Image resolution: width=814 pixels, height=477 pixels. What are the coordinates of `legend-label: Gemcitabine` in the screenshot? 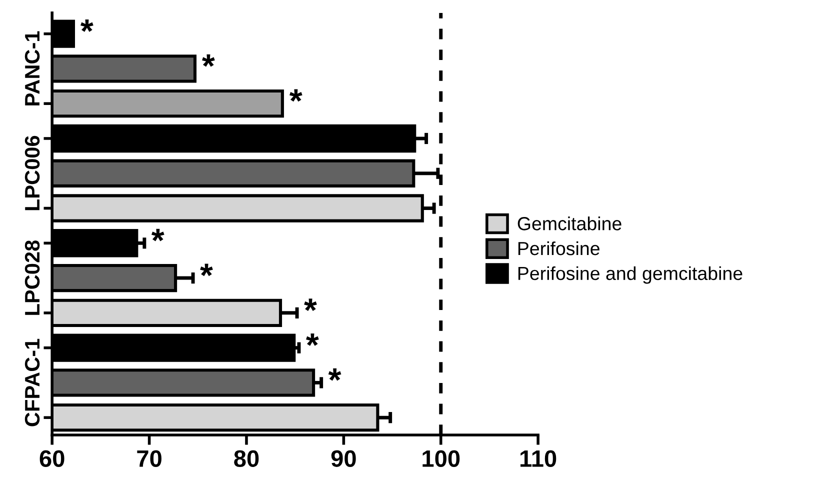 It's located at (570, 223).